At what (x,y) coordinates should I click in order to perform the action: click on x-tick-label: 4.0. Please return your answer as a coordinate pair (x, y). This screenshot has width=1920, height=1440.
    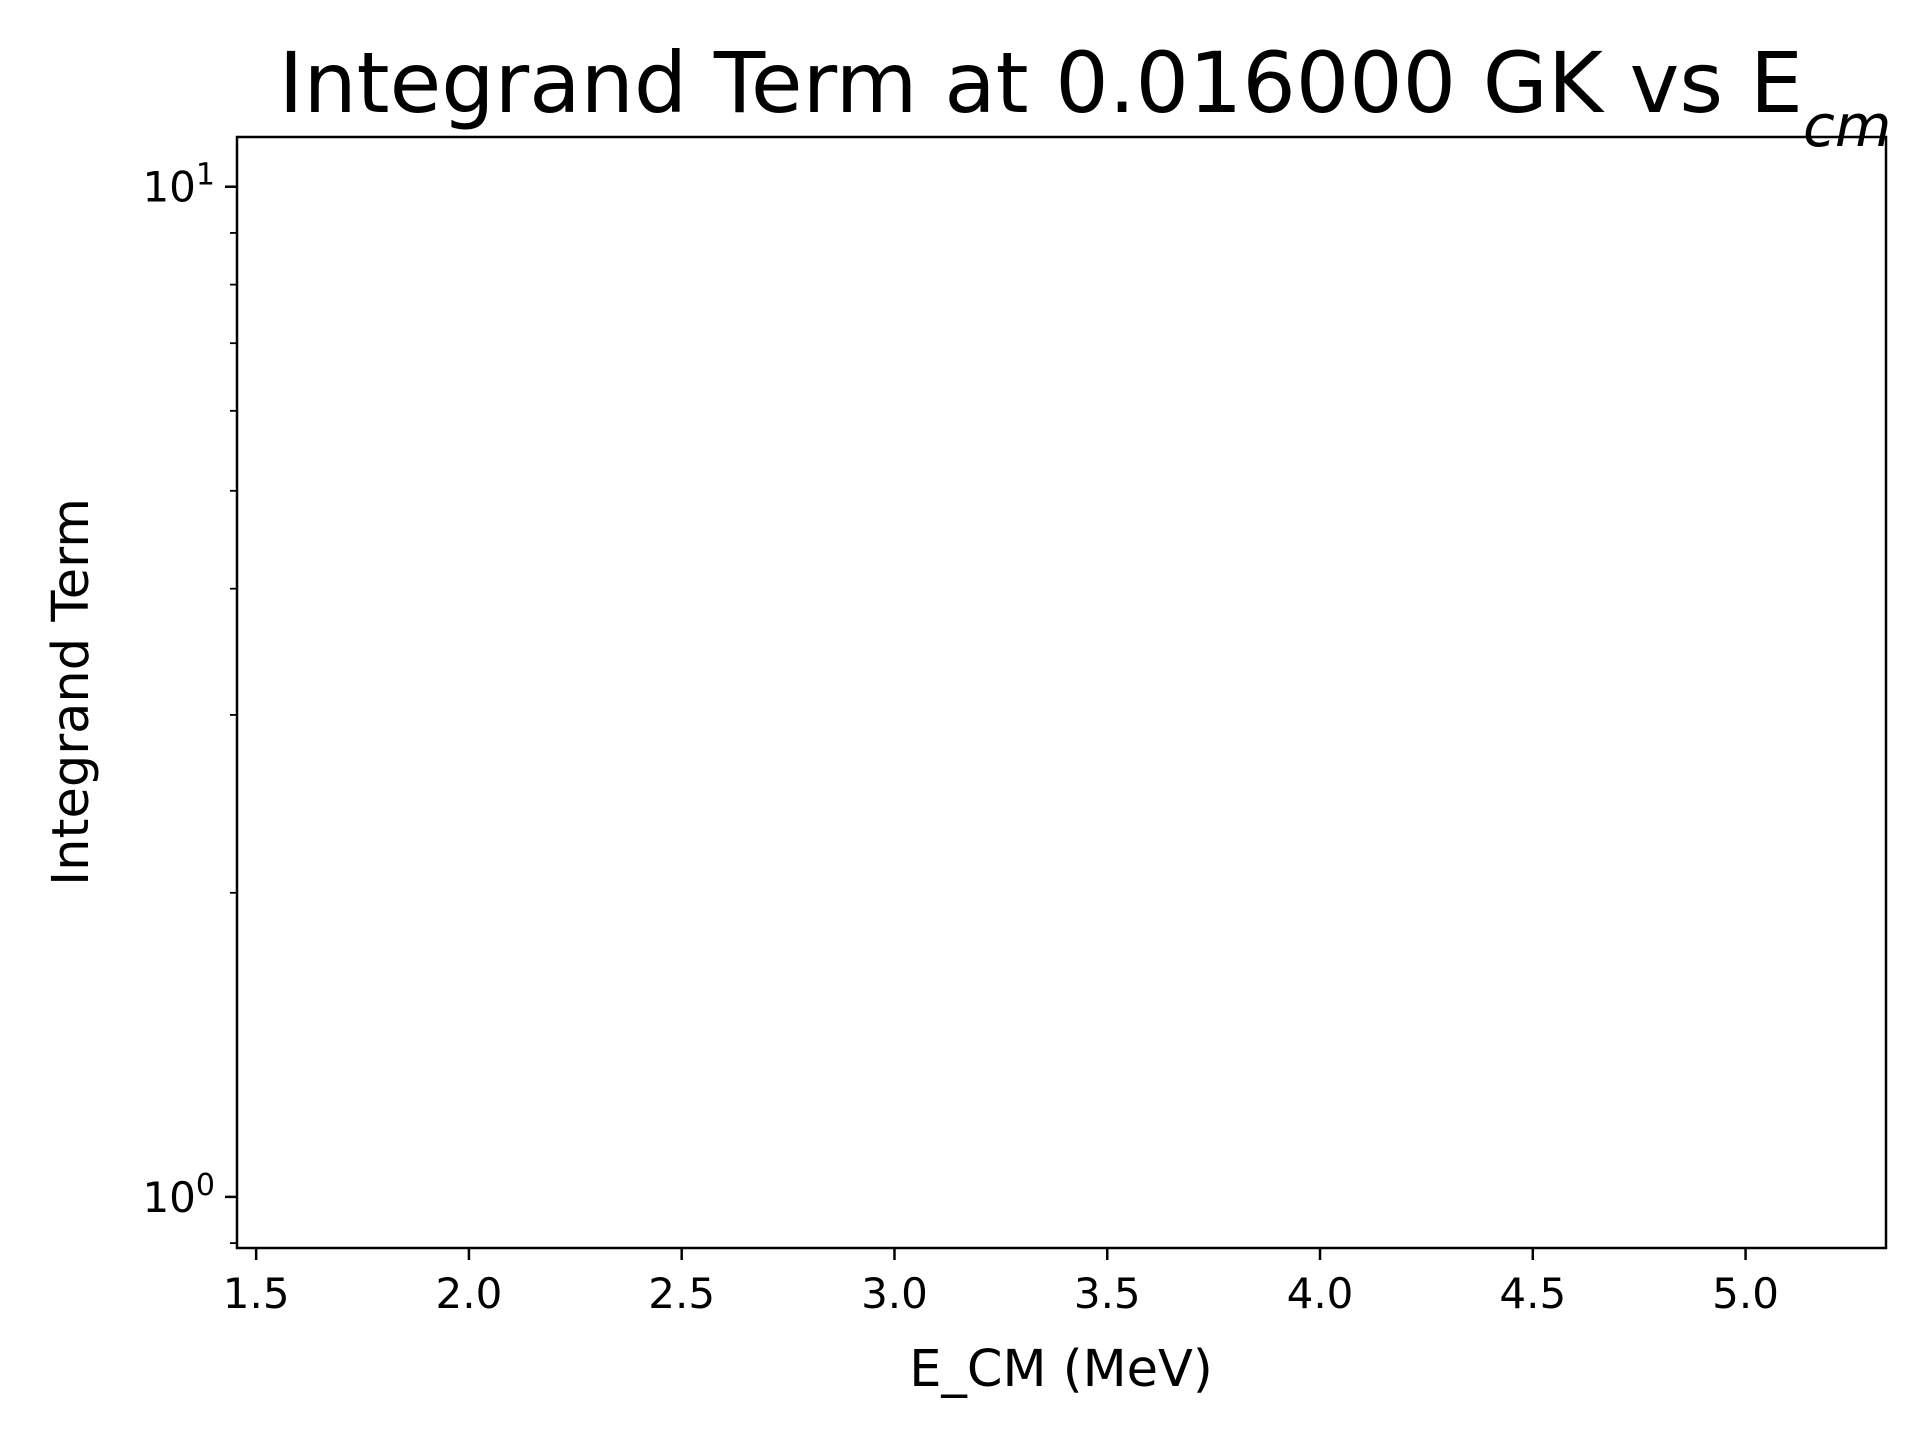
    Looking at the image, I should click on (1320, 1293).